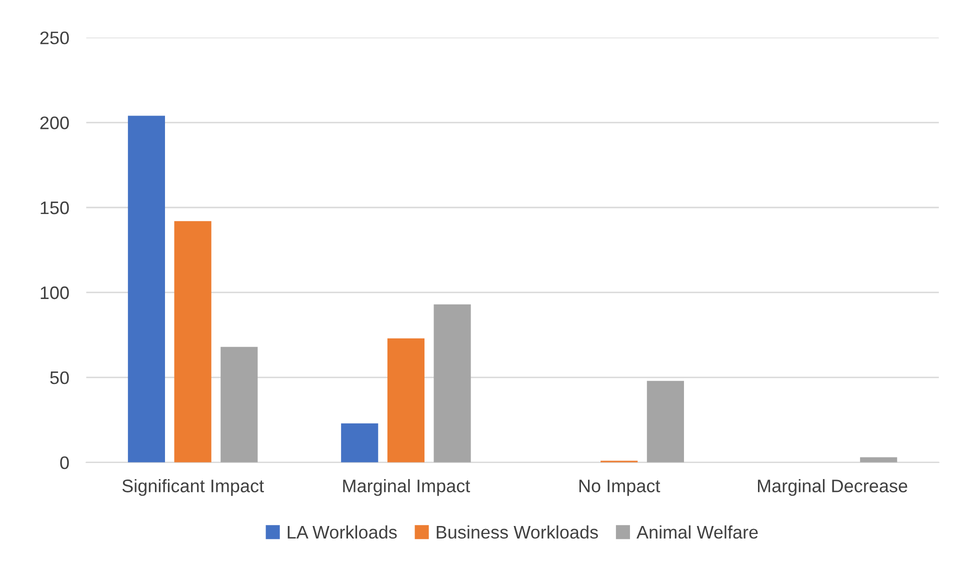 This screenshot has width=958, height=578. Describe the element at coordinates (59, 377) in the screenshot. I see `y-tick-label: 50` at that location.